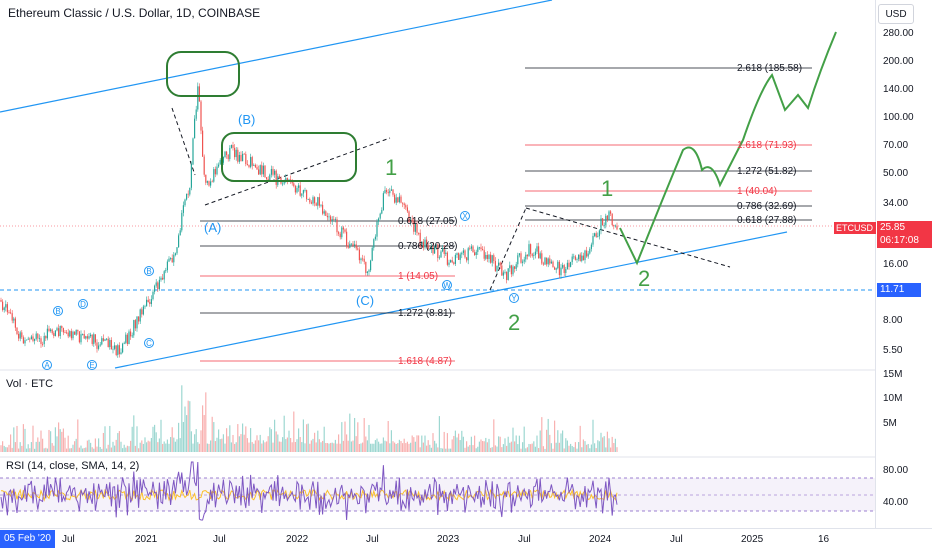 This screenshot has height=551, width=932. I want to click on countdown-badge: 06:17:08, so click(904, 241).